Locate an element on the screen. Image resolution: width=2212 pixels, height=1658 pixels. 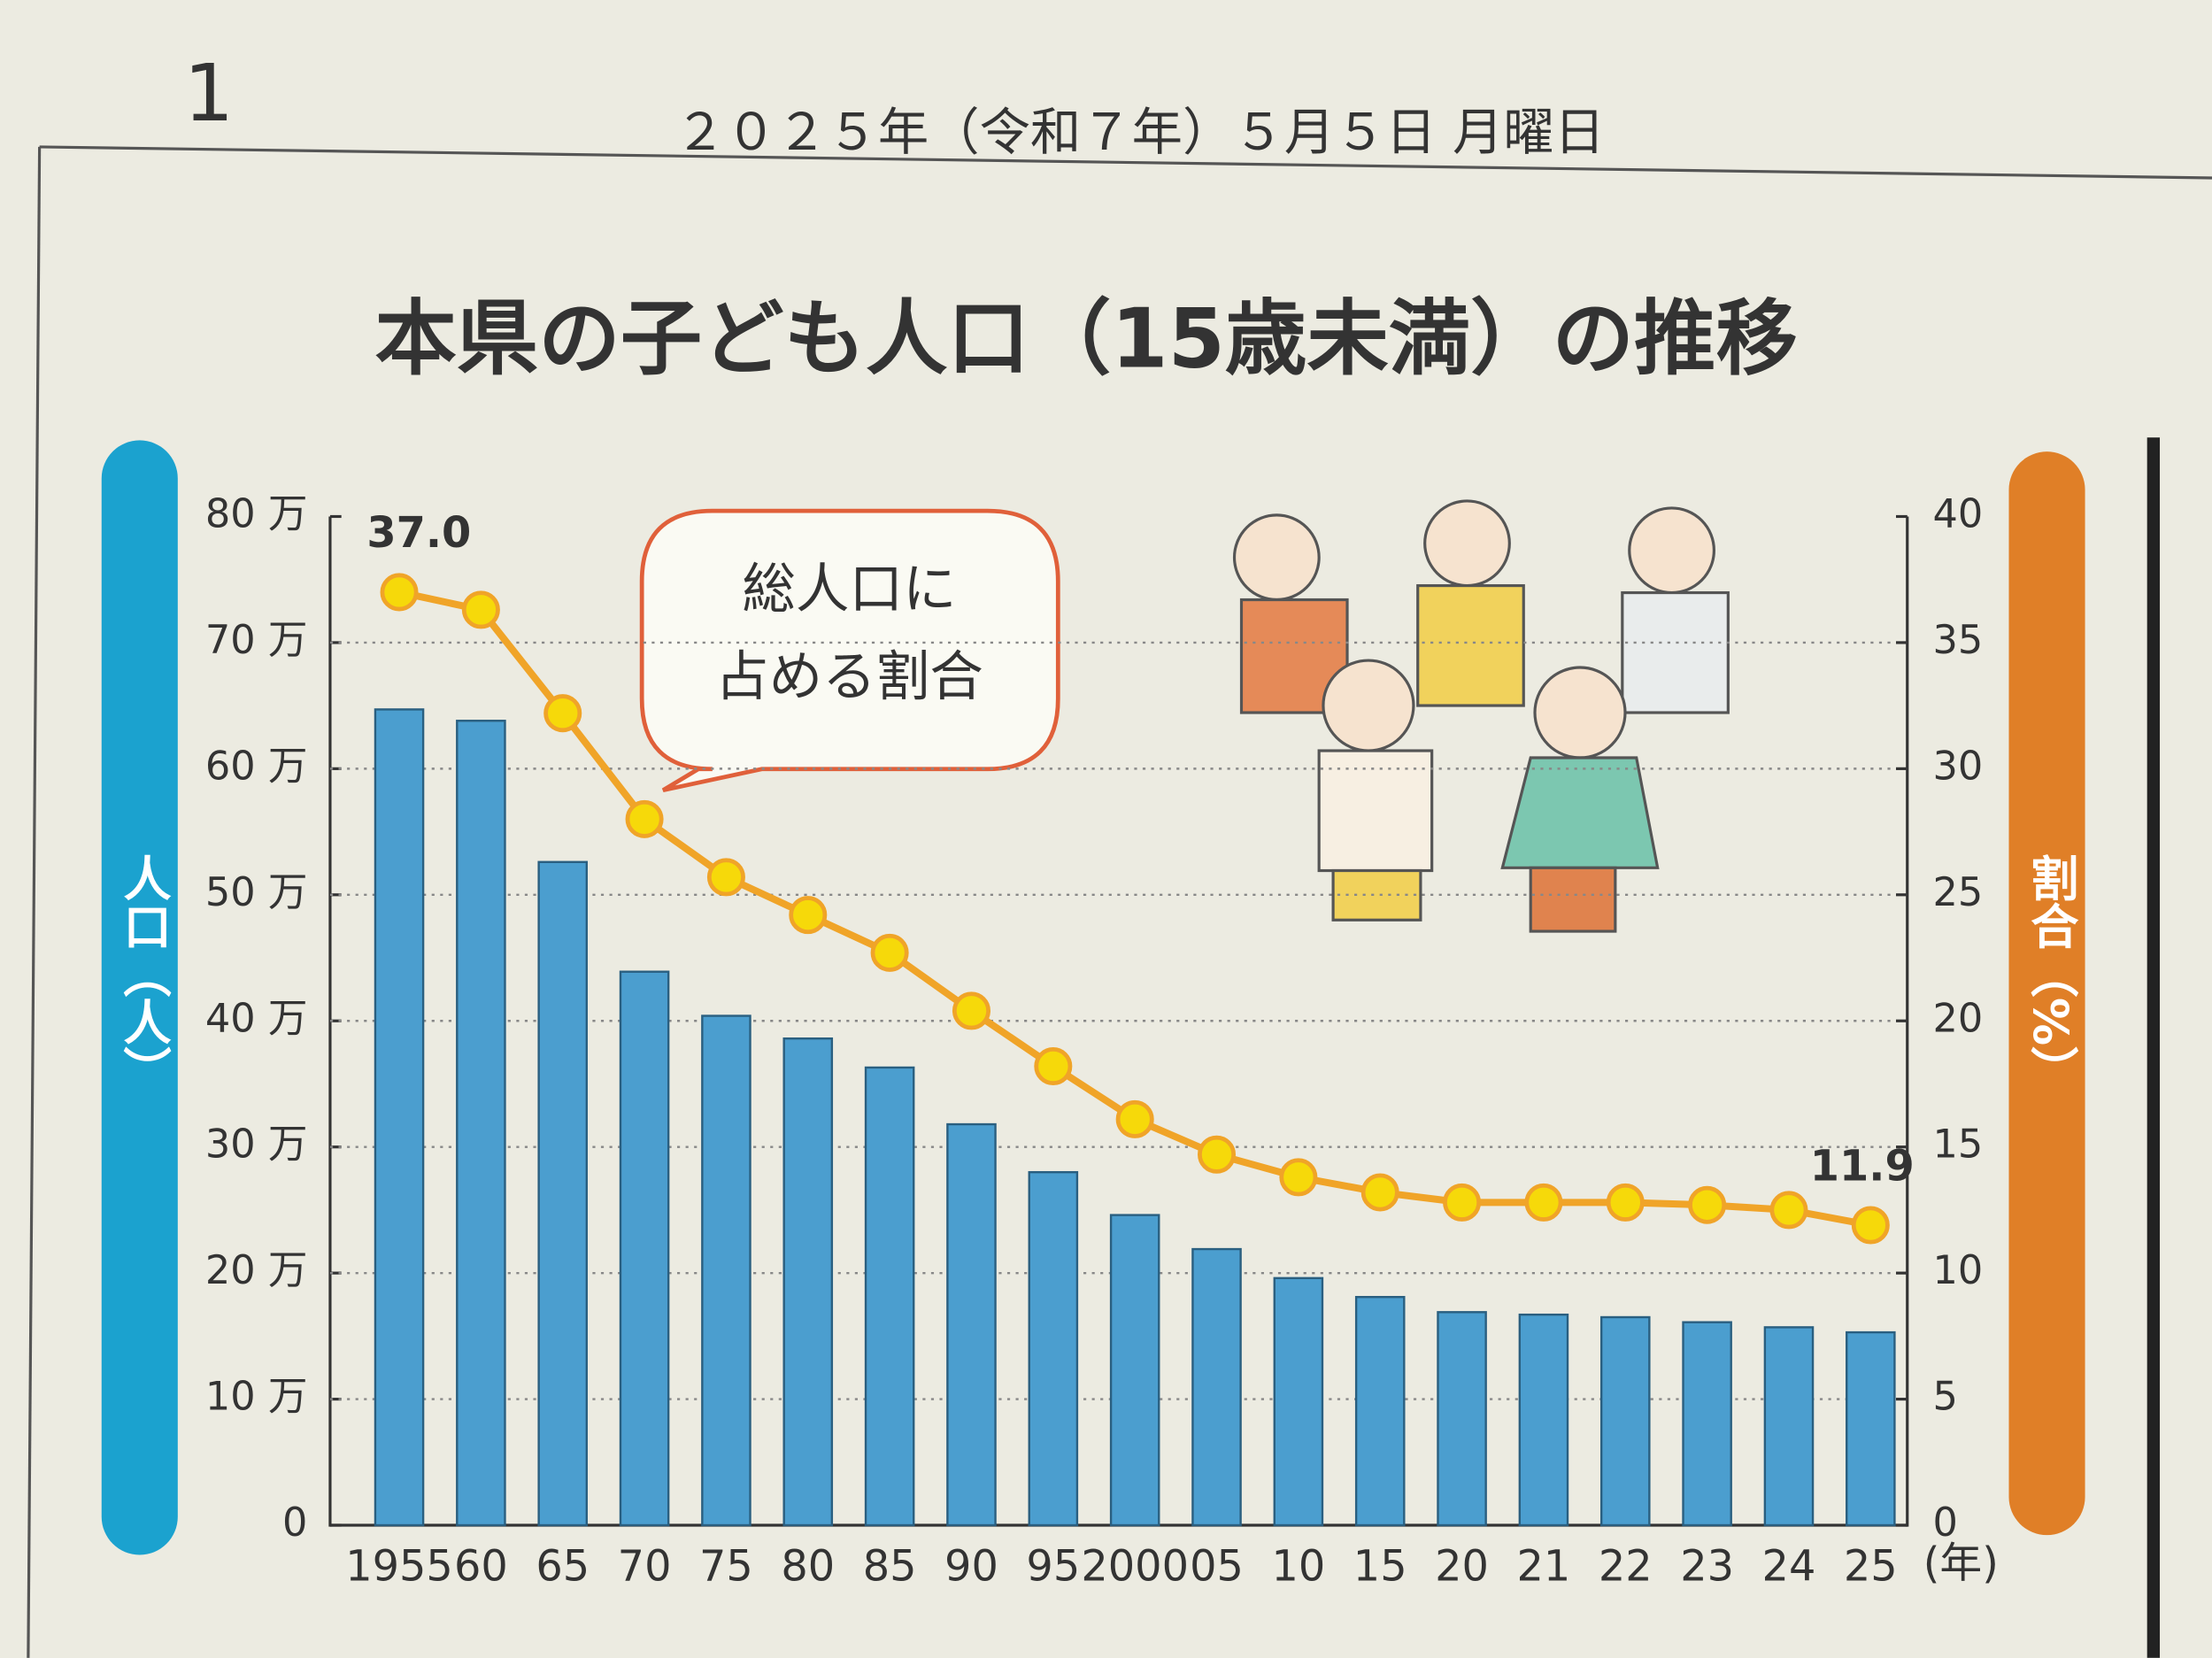
x-tick-label: 75 is located at coordinates (726, 1566).